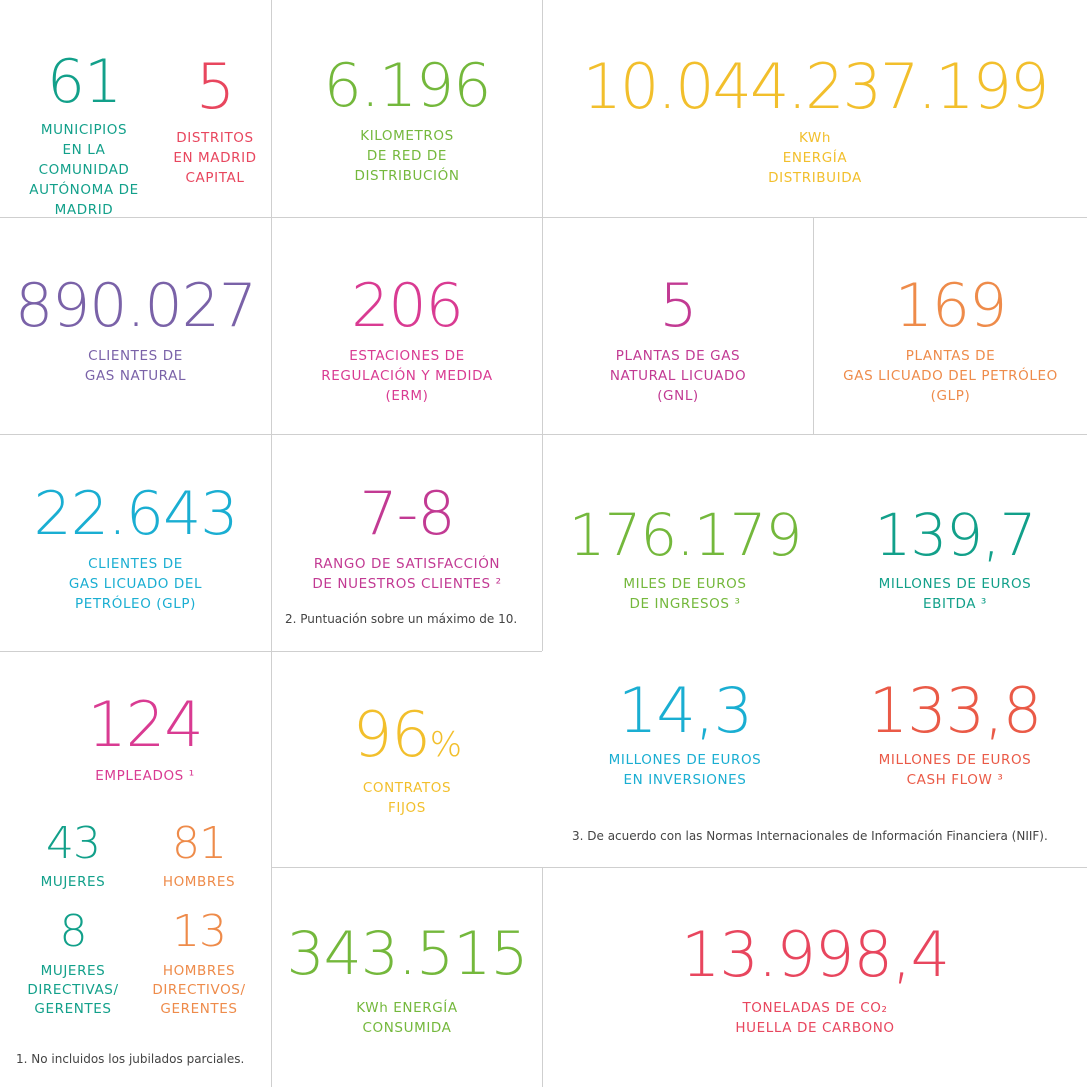  What do you see at coordinates (407, 798) in the screenshot?
I see `stat-label: CONTRATOS FIJOS` at bounding box center [407, 798].